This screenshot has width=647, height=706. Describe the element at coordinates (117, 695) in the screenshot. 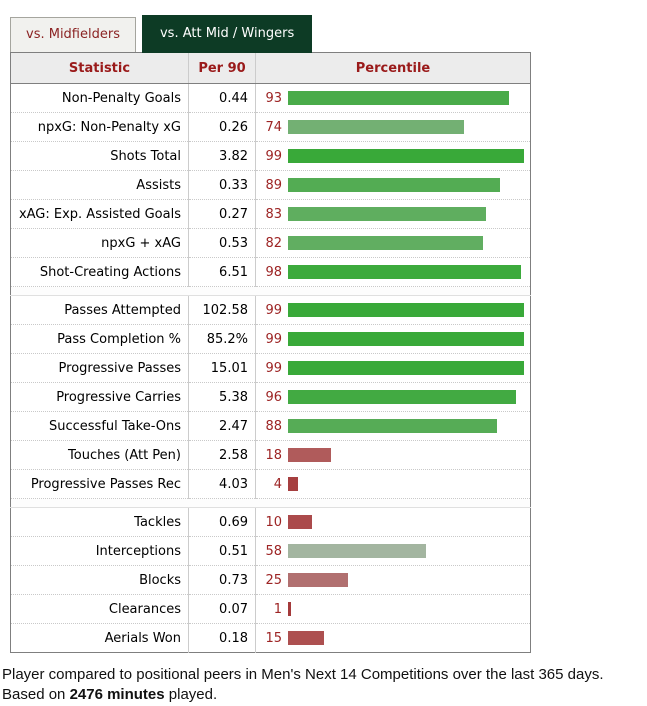

I see `footnote-minutes: 2476 minutes` at that location.